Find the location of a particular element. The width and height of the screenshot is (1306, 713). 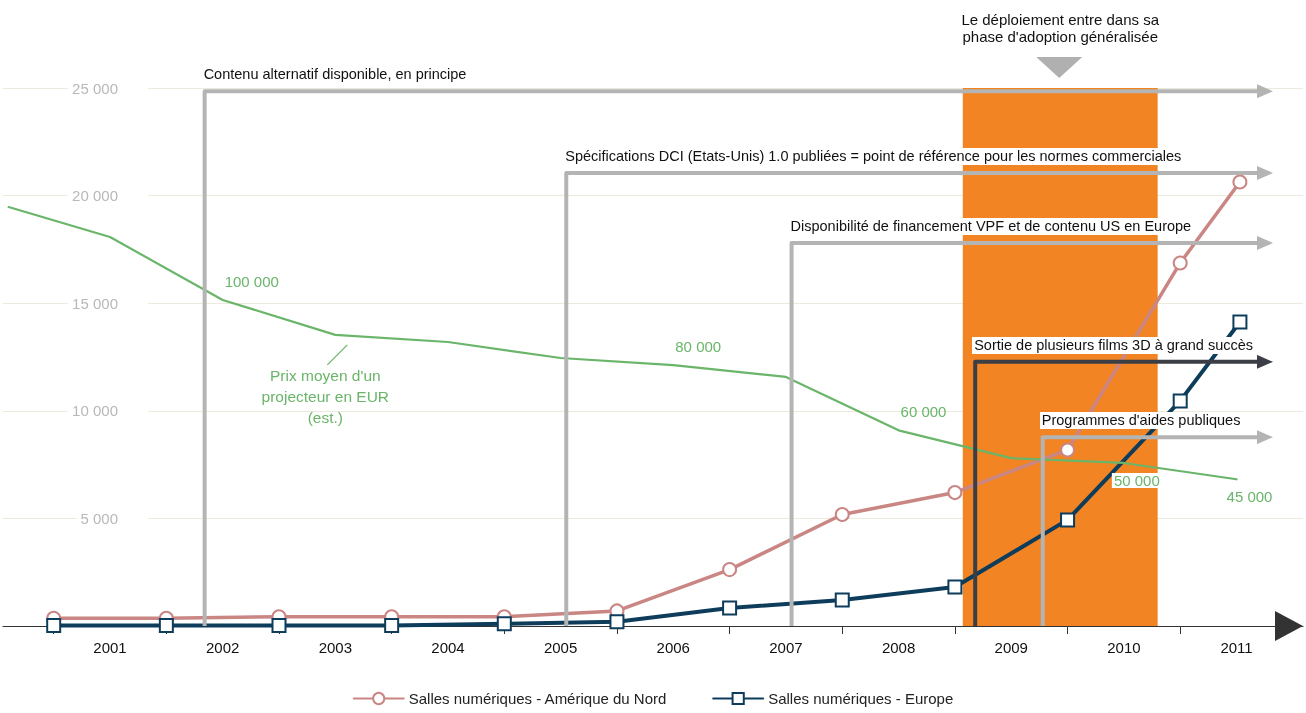

ref-line-label: Programmes d'aides publiques is located at coordinates (1141, 421).